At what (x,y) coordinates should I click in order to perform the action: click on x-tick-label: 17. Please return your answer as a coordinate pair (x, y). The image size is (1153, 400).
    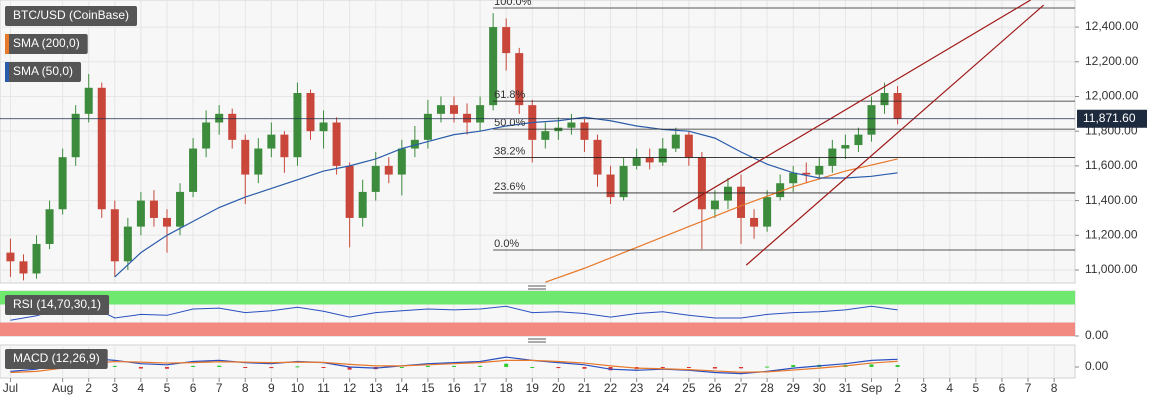
    Looking at the image, I should click on (480, 388).